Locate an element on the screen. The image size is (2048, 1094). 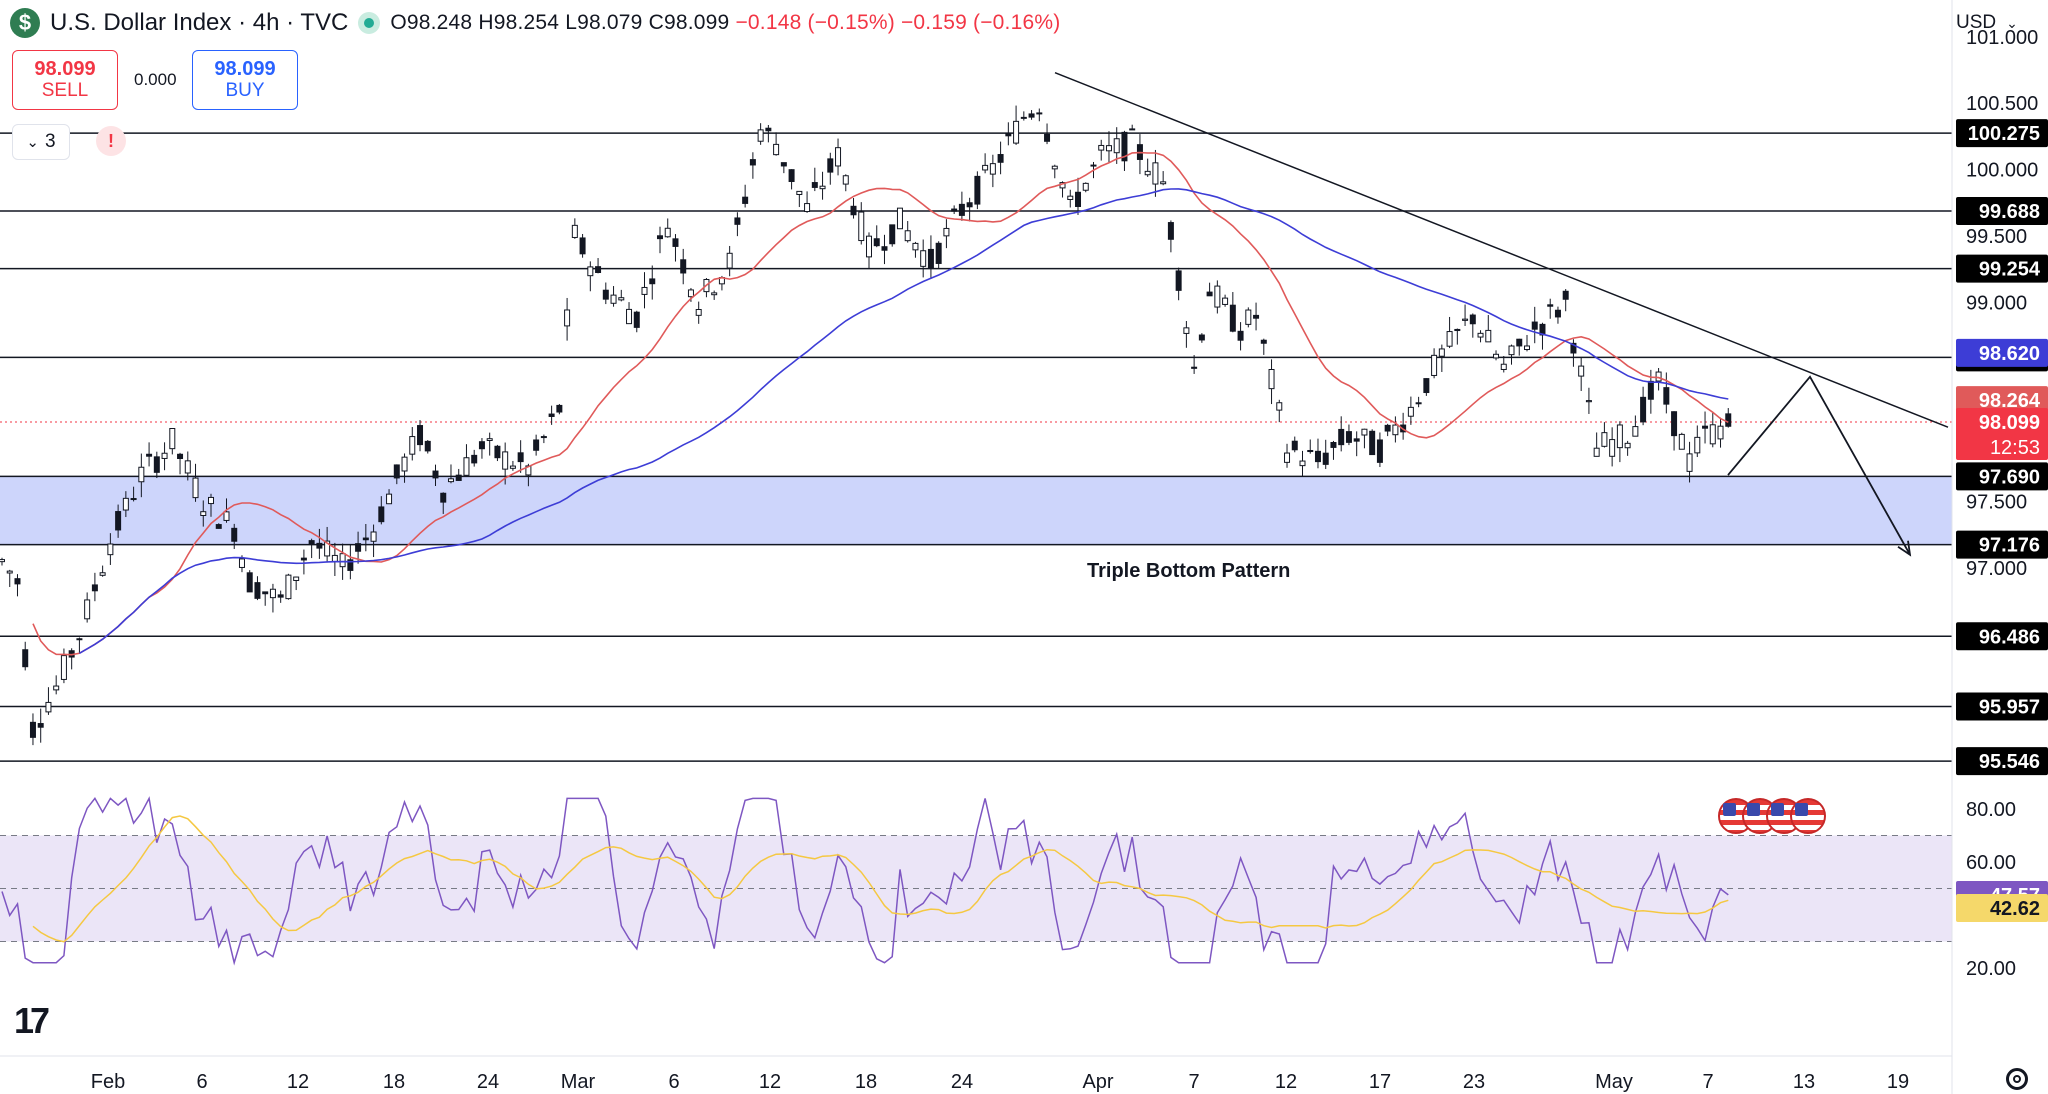
time-tick-label: 18 is located at coordinates (866, 1082).